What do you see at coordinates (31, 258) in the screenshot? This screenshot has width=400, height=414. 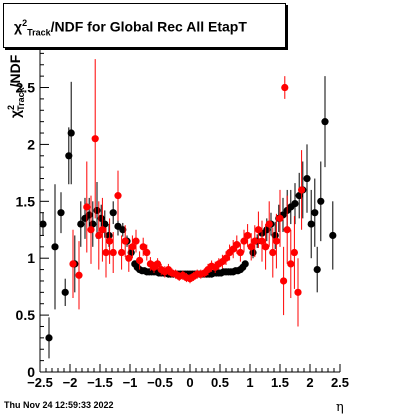 I see `y-tick-label: 1` at bounding box center [31, 258].